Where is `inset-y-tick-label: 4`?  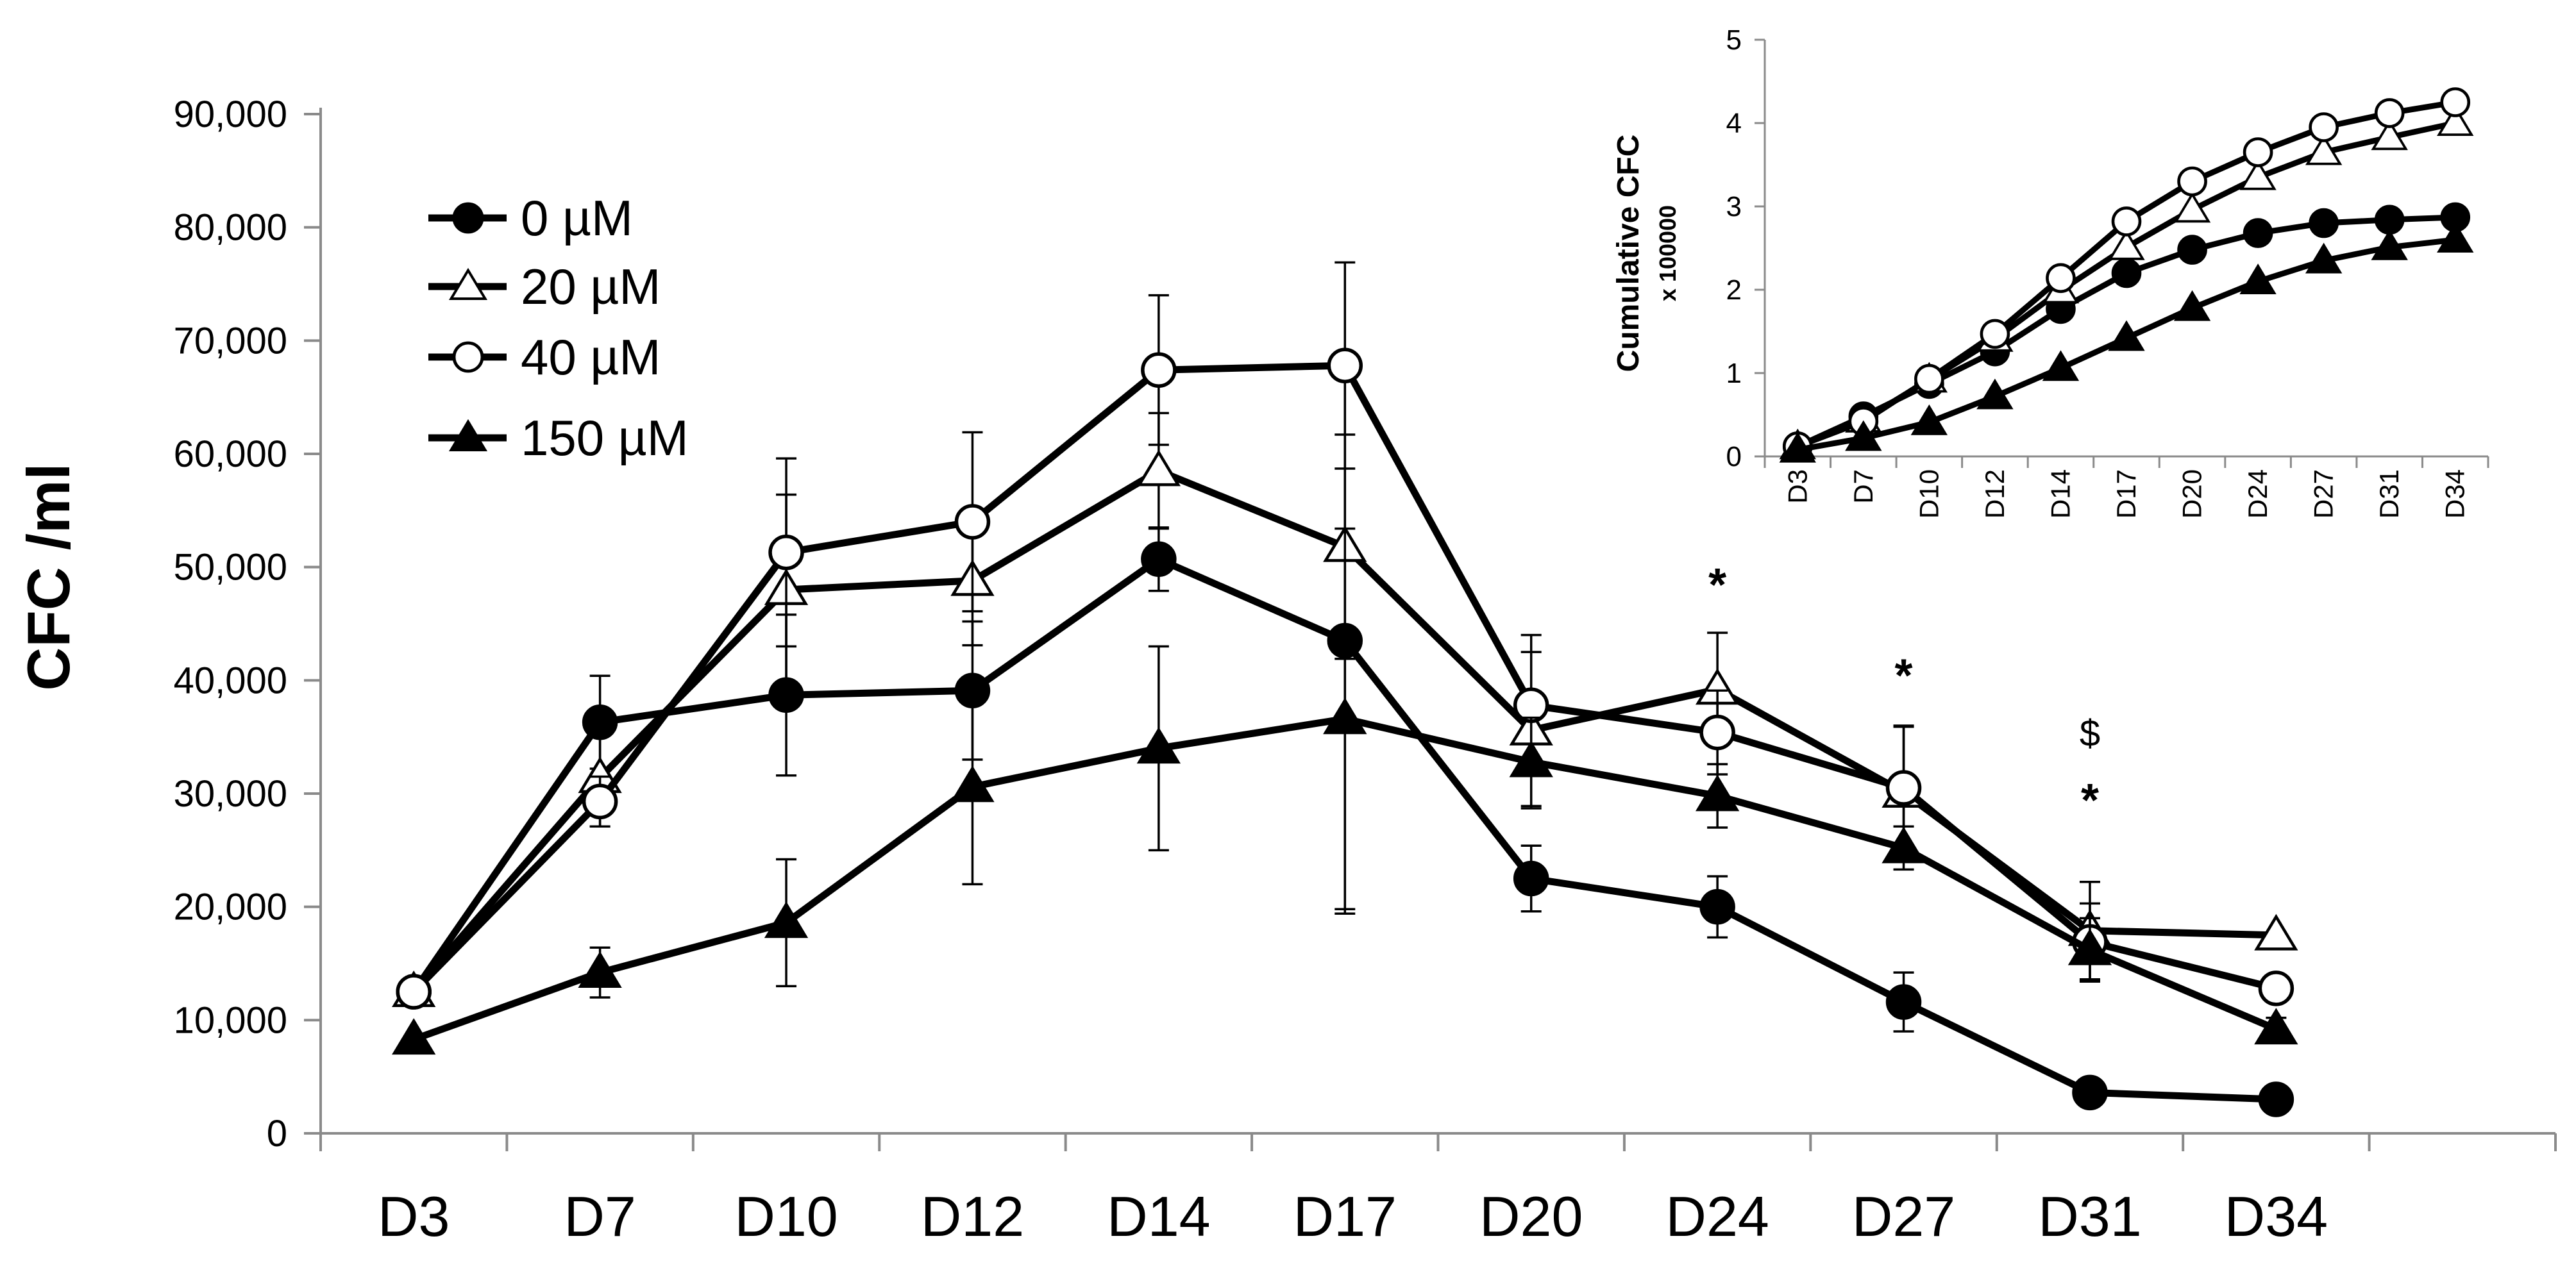
inset-y-tick-label: 4 is located at coordinates (1734, 124).